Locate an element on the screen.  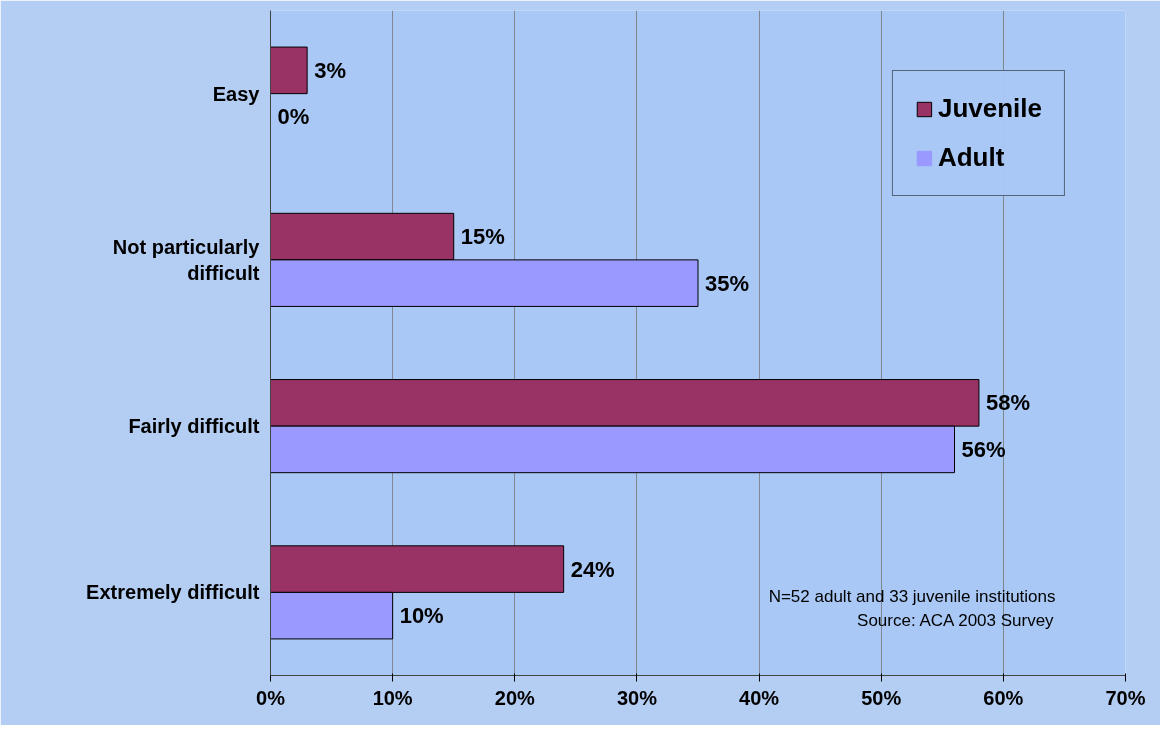
x-tick-label: 60% is located at coordinates (1003, 697).